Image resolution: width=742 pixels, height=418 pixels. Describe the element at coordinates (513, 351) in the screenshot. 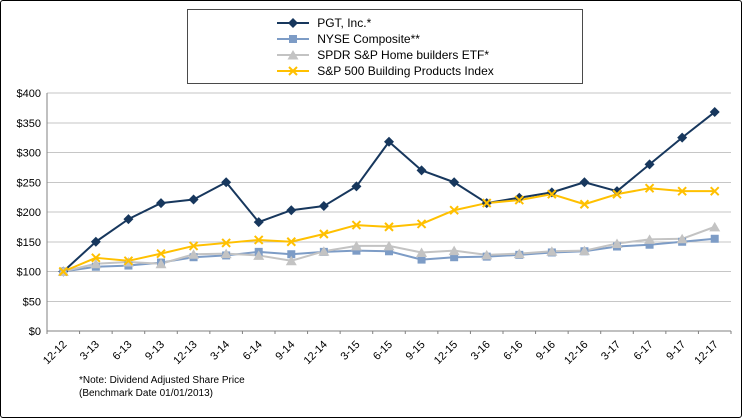

I see `x-tick-label: 6-16` at that location.